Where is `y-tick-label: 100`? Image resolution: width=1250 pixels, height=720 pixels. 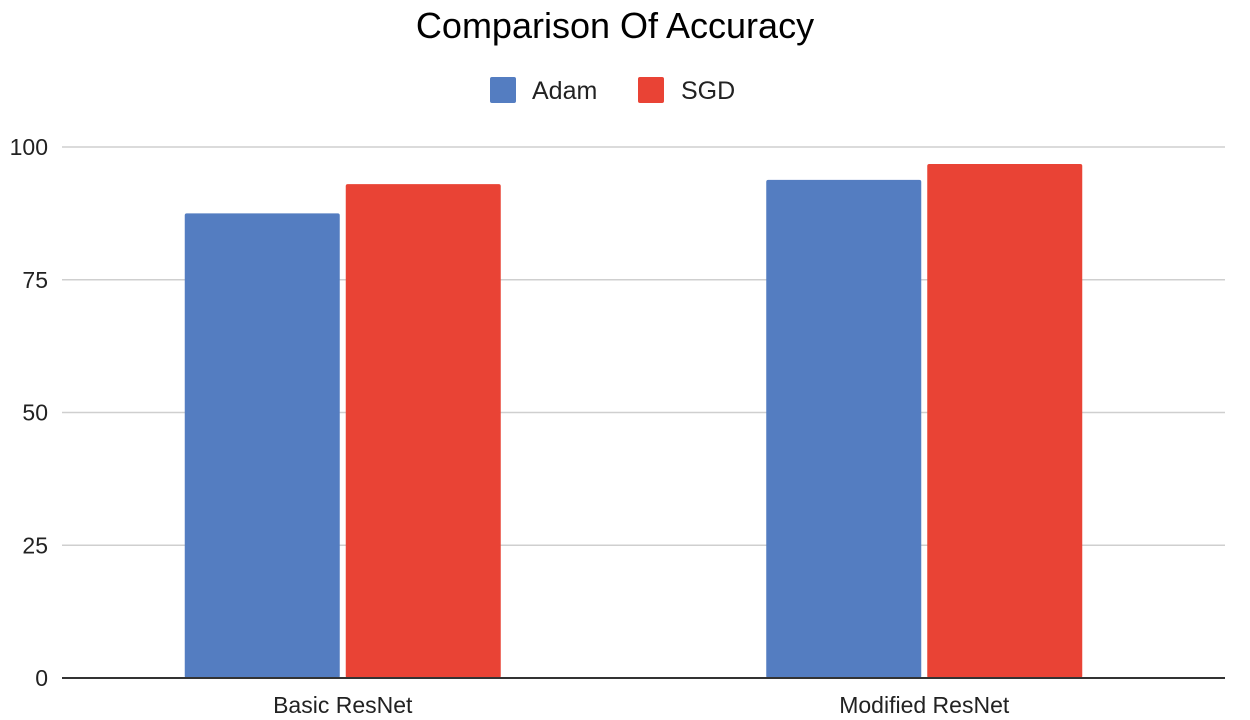 y-tick-label: 100 is located at coordinates (29, 147).